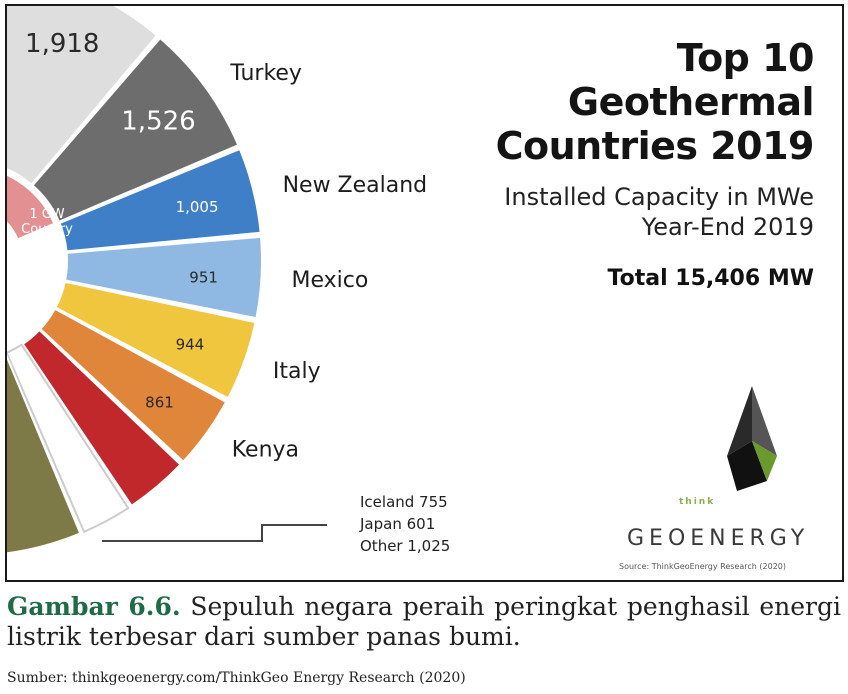 The width and height of the screenshot is (848, 694). What do you see at coordinates (83, 96) in the screenshot?
I see `slice-philippines` at bounding box center [83, 96].